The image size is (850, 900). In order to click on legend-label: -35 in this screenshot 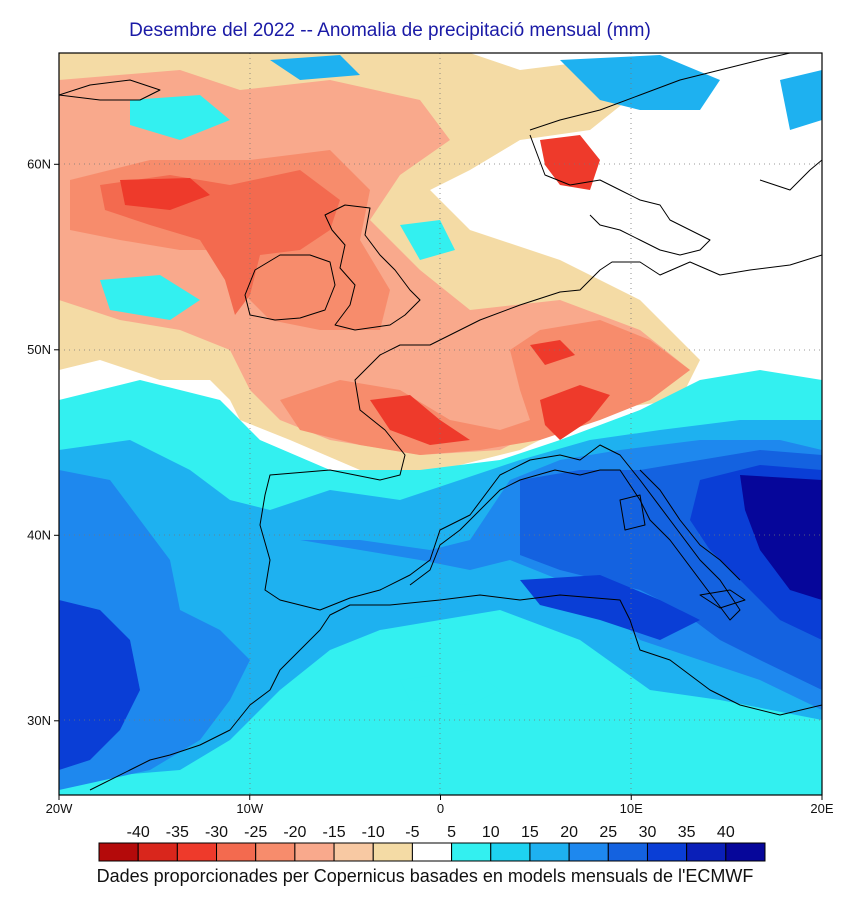, I will do `click(177, 832)`.